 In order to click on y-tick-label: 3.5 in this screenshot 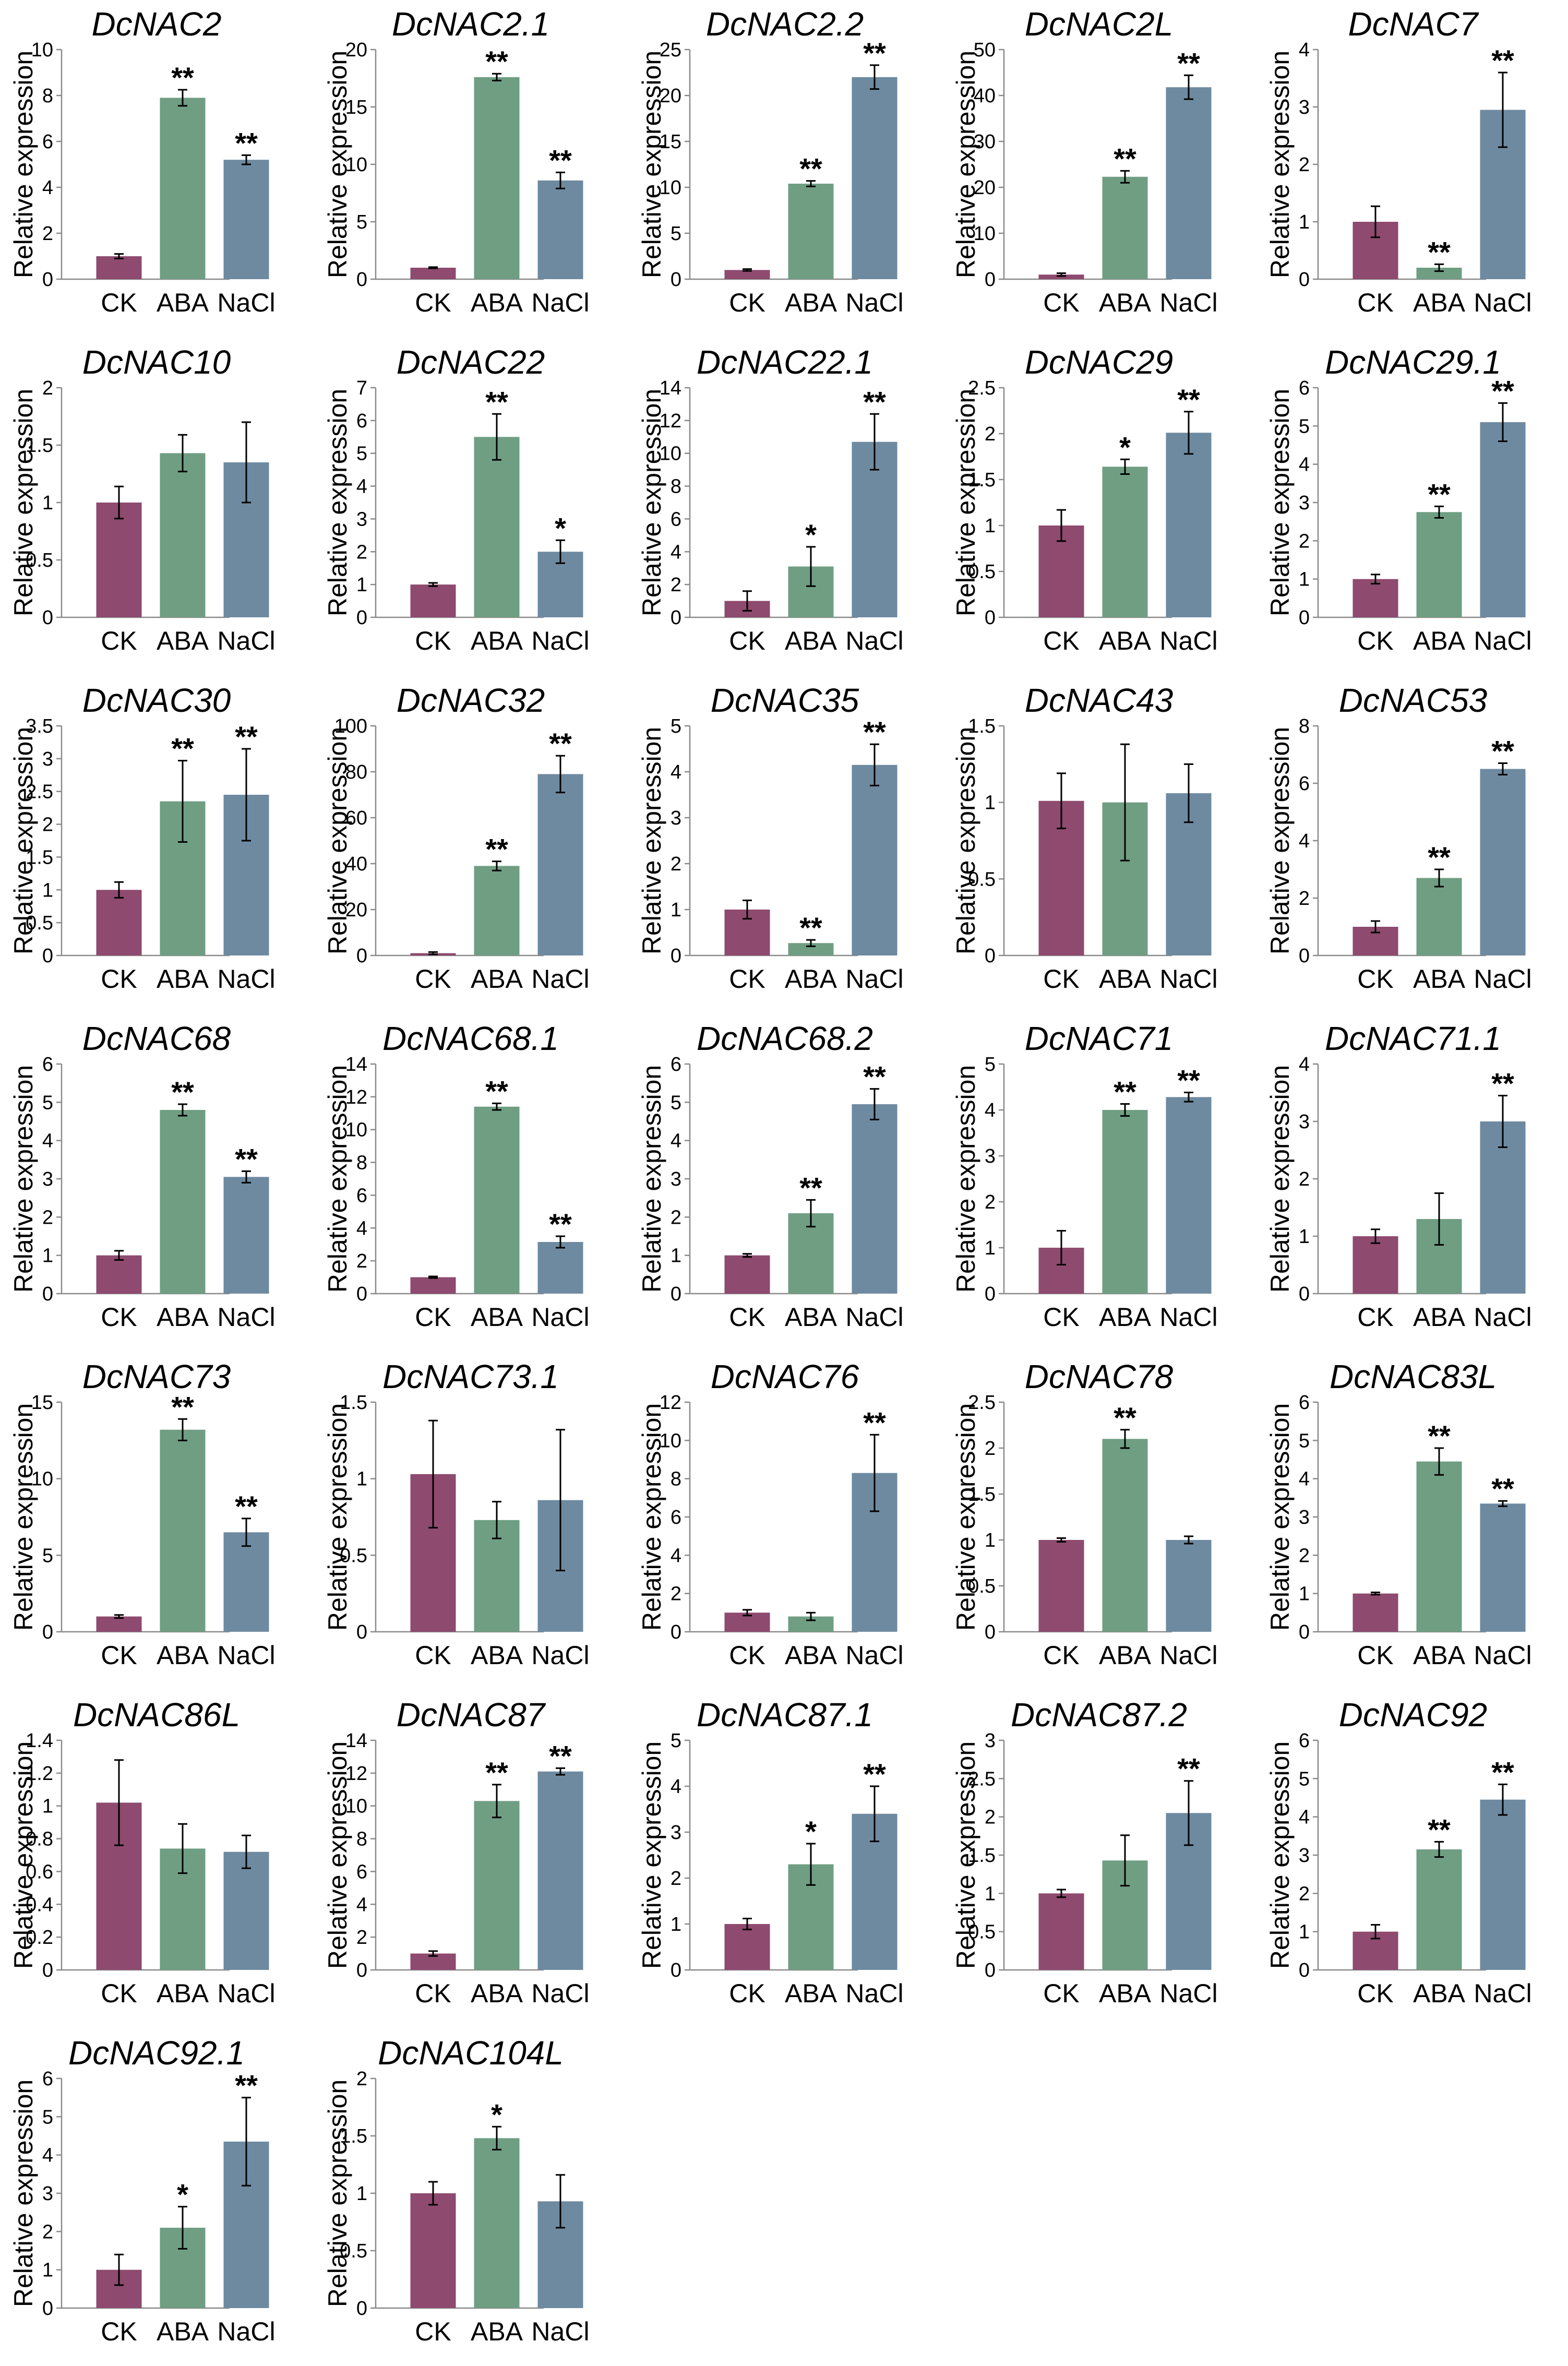, I will do `click(39, 726)`.